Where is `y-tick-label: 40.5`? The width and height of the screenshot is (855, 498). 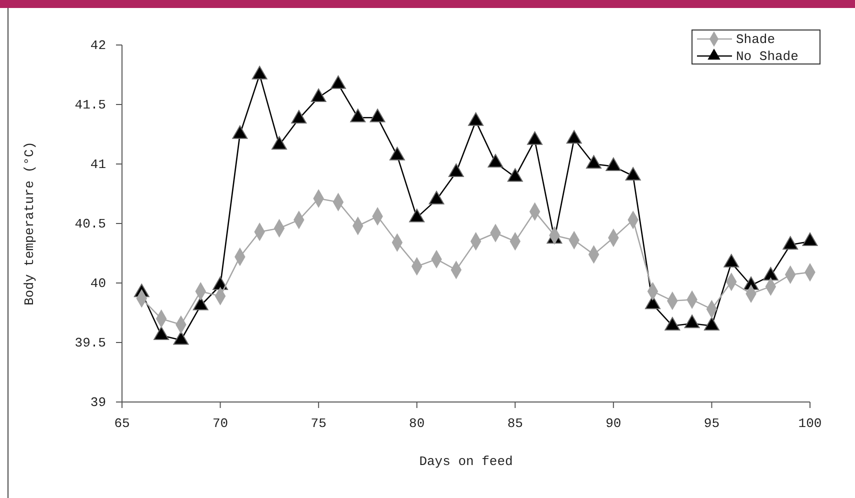 y-tick-label: 40.5 is located at coordinates (90, 224).